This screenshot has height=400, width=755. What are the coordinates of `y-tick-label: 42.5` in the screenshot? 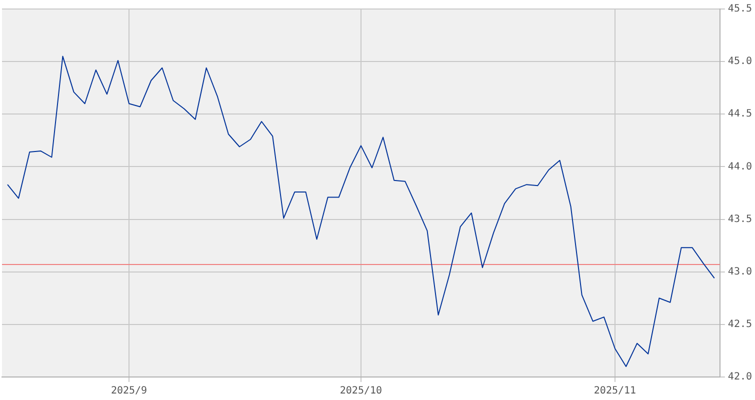 It's located at (740, 324).